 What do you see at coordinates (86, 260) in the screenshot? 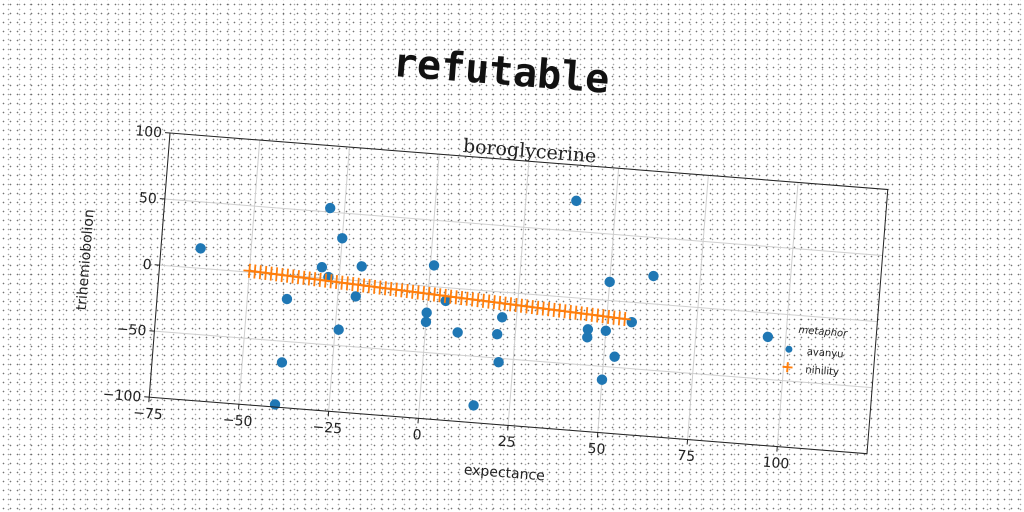
I see `y-axis-label: trihemiobolion` at bounding box center [86, 260].